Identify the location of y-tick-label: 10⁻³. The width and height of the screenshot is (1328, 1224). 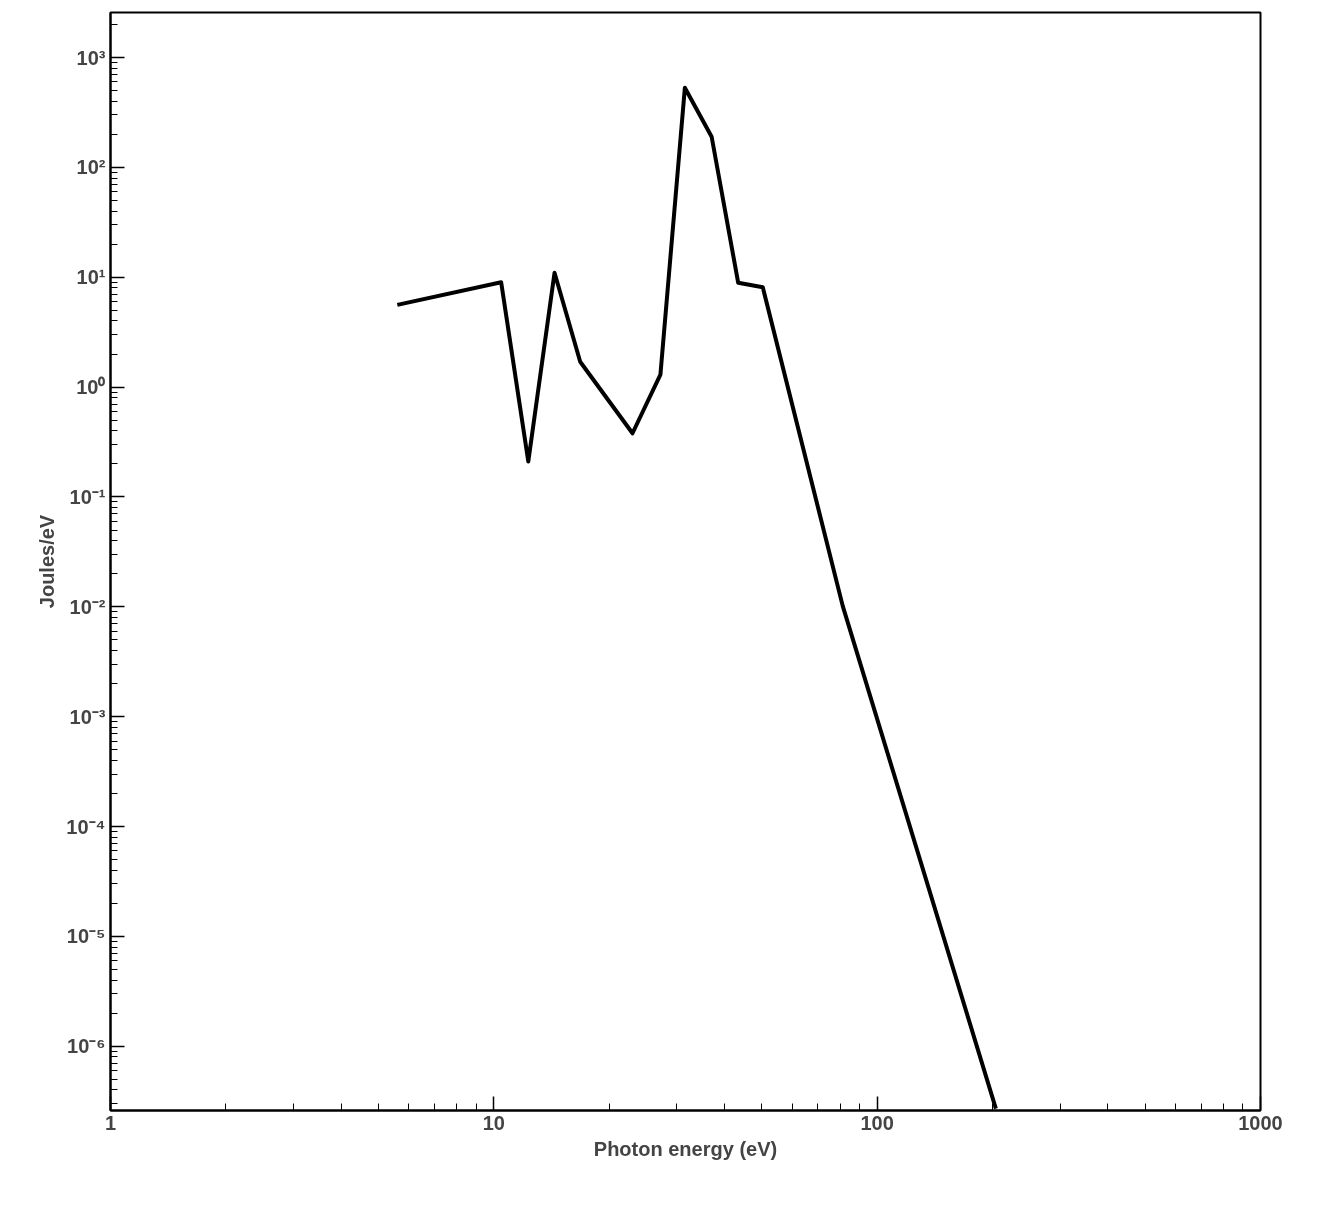
(87, 716).